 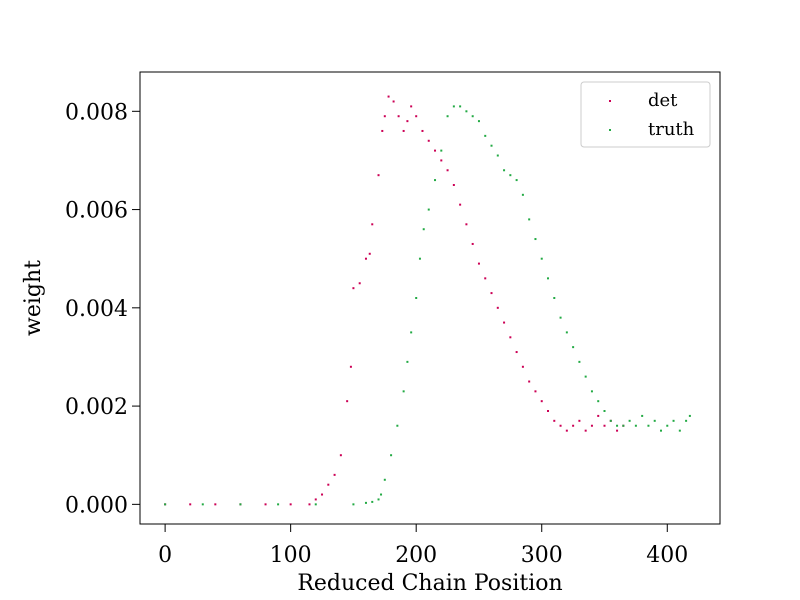 I want to click on legend-label-truth: truth, so click(x=671, y=129).